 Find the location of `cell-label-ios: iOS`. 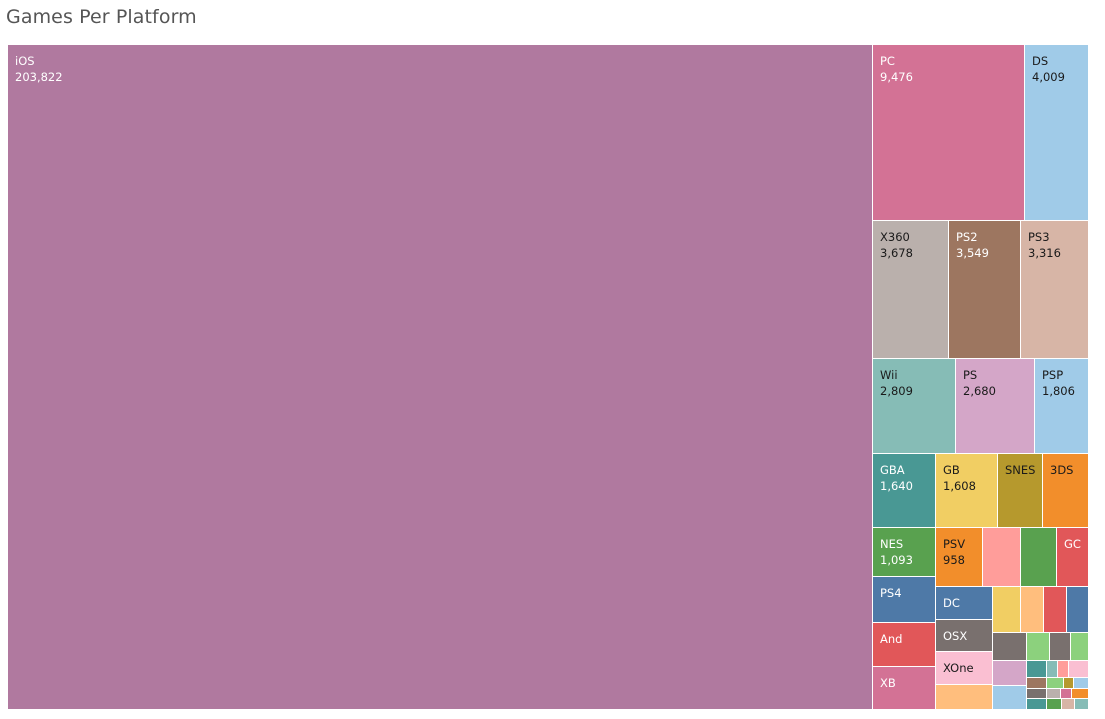

cell-label-ios: iOS is located at coordinates (25, 61).